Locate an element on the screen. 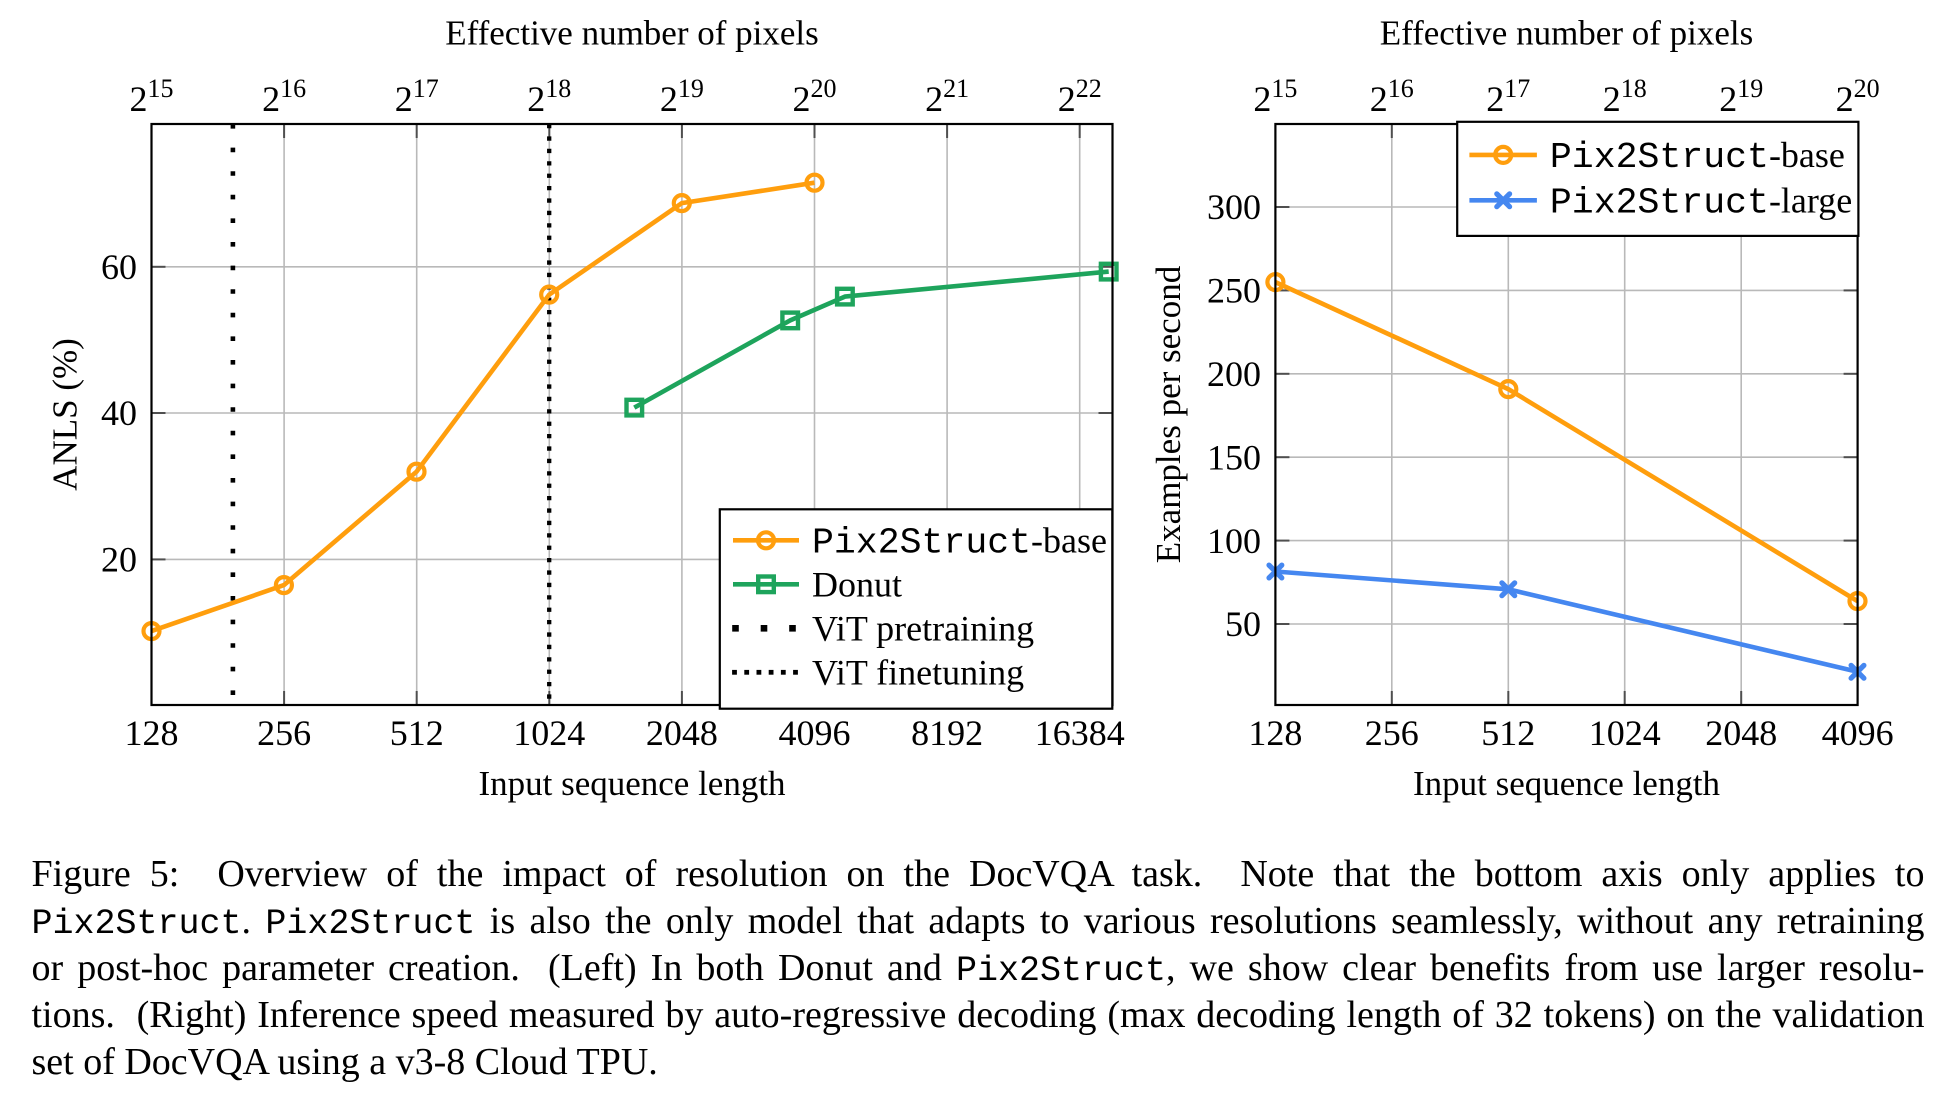  svg-text: 8192 is located at coordinates (947, 733).